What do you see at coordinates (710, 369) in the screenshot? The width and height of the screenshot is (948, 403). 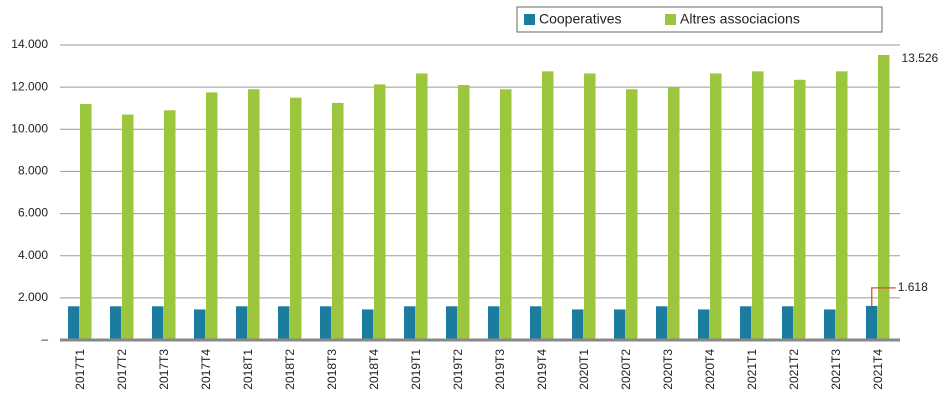 I see `x-tick-label: 2020T4` at bounding box center [710, 369].